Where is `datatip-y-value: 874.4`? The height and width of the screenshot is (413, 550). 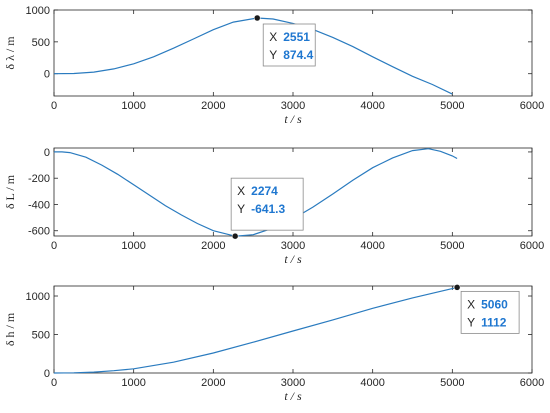 datatip-y-value: 874.4 is located at coordinates (298, 55).